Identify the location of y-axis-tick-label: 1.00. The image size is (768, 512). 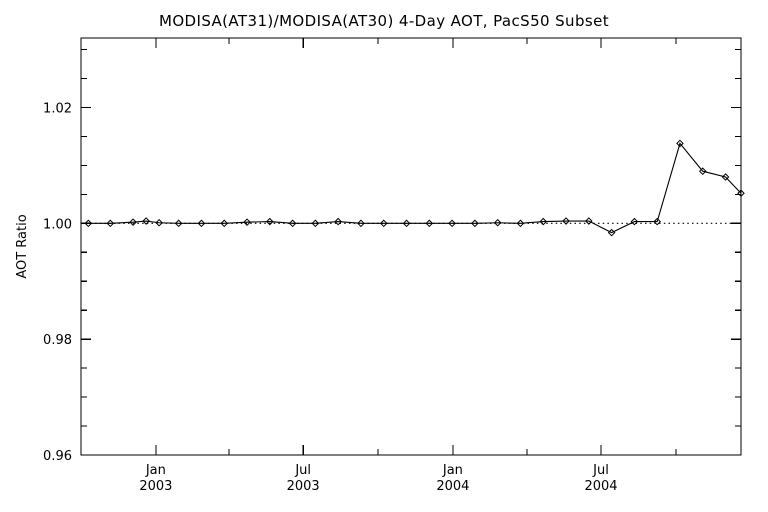
(57, 224).